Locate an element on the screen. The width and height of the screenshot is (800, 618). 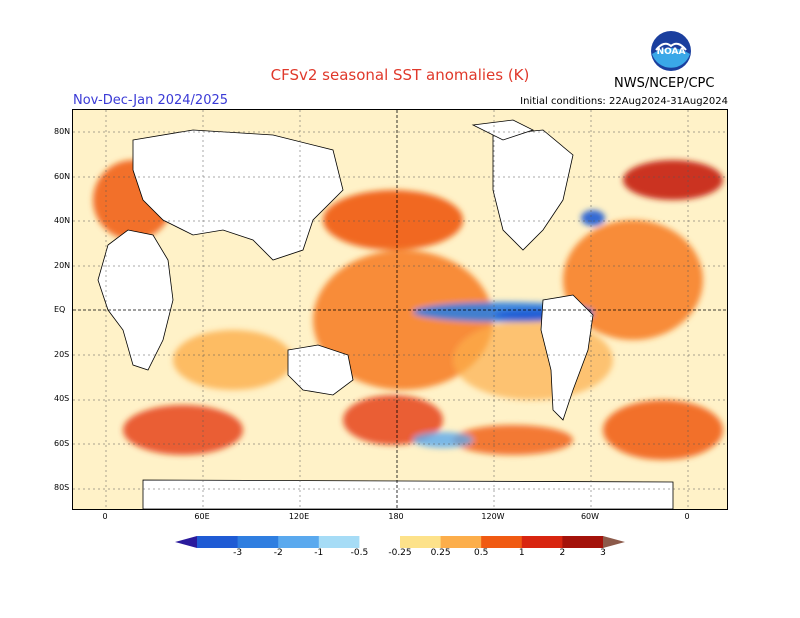
colorbar-tick-label: 0.25 is located at coordinates (440, 553).